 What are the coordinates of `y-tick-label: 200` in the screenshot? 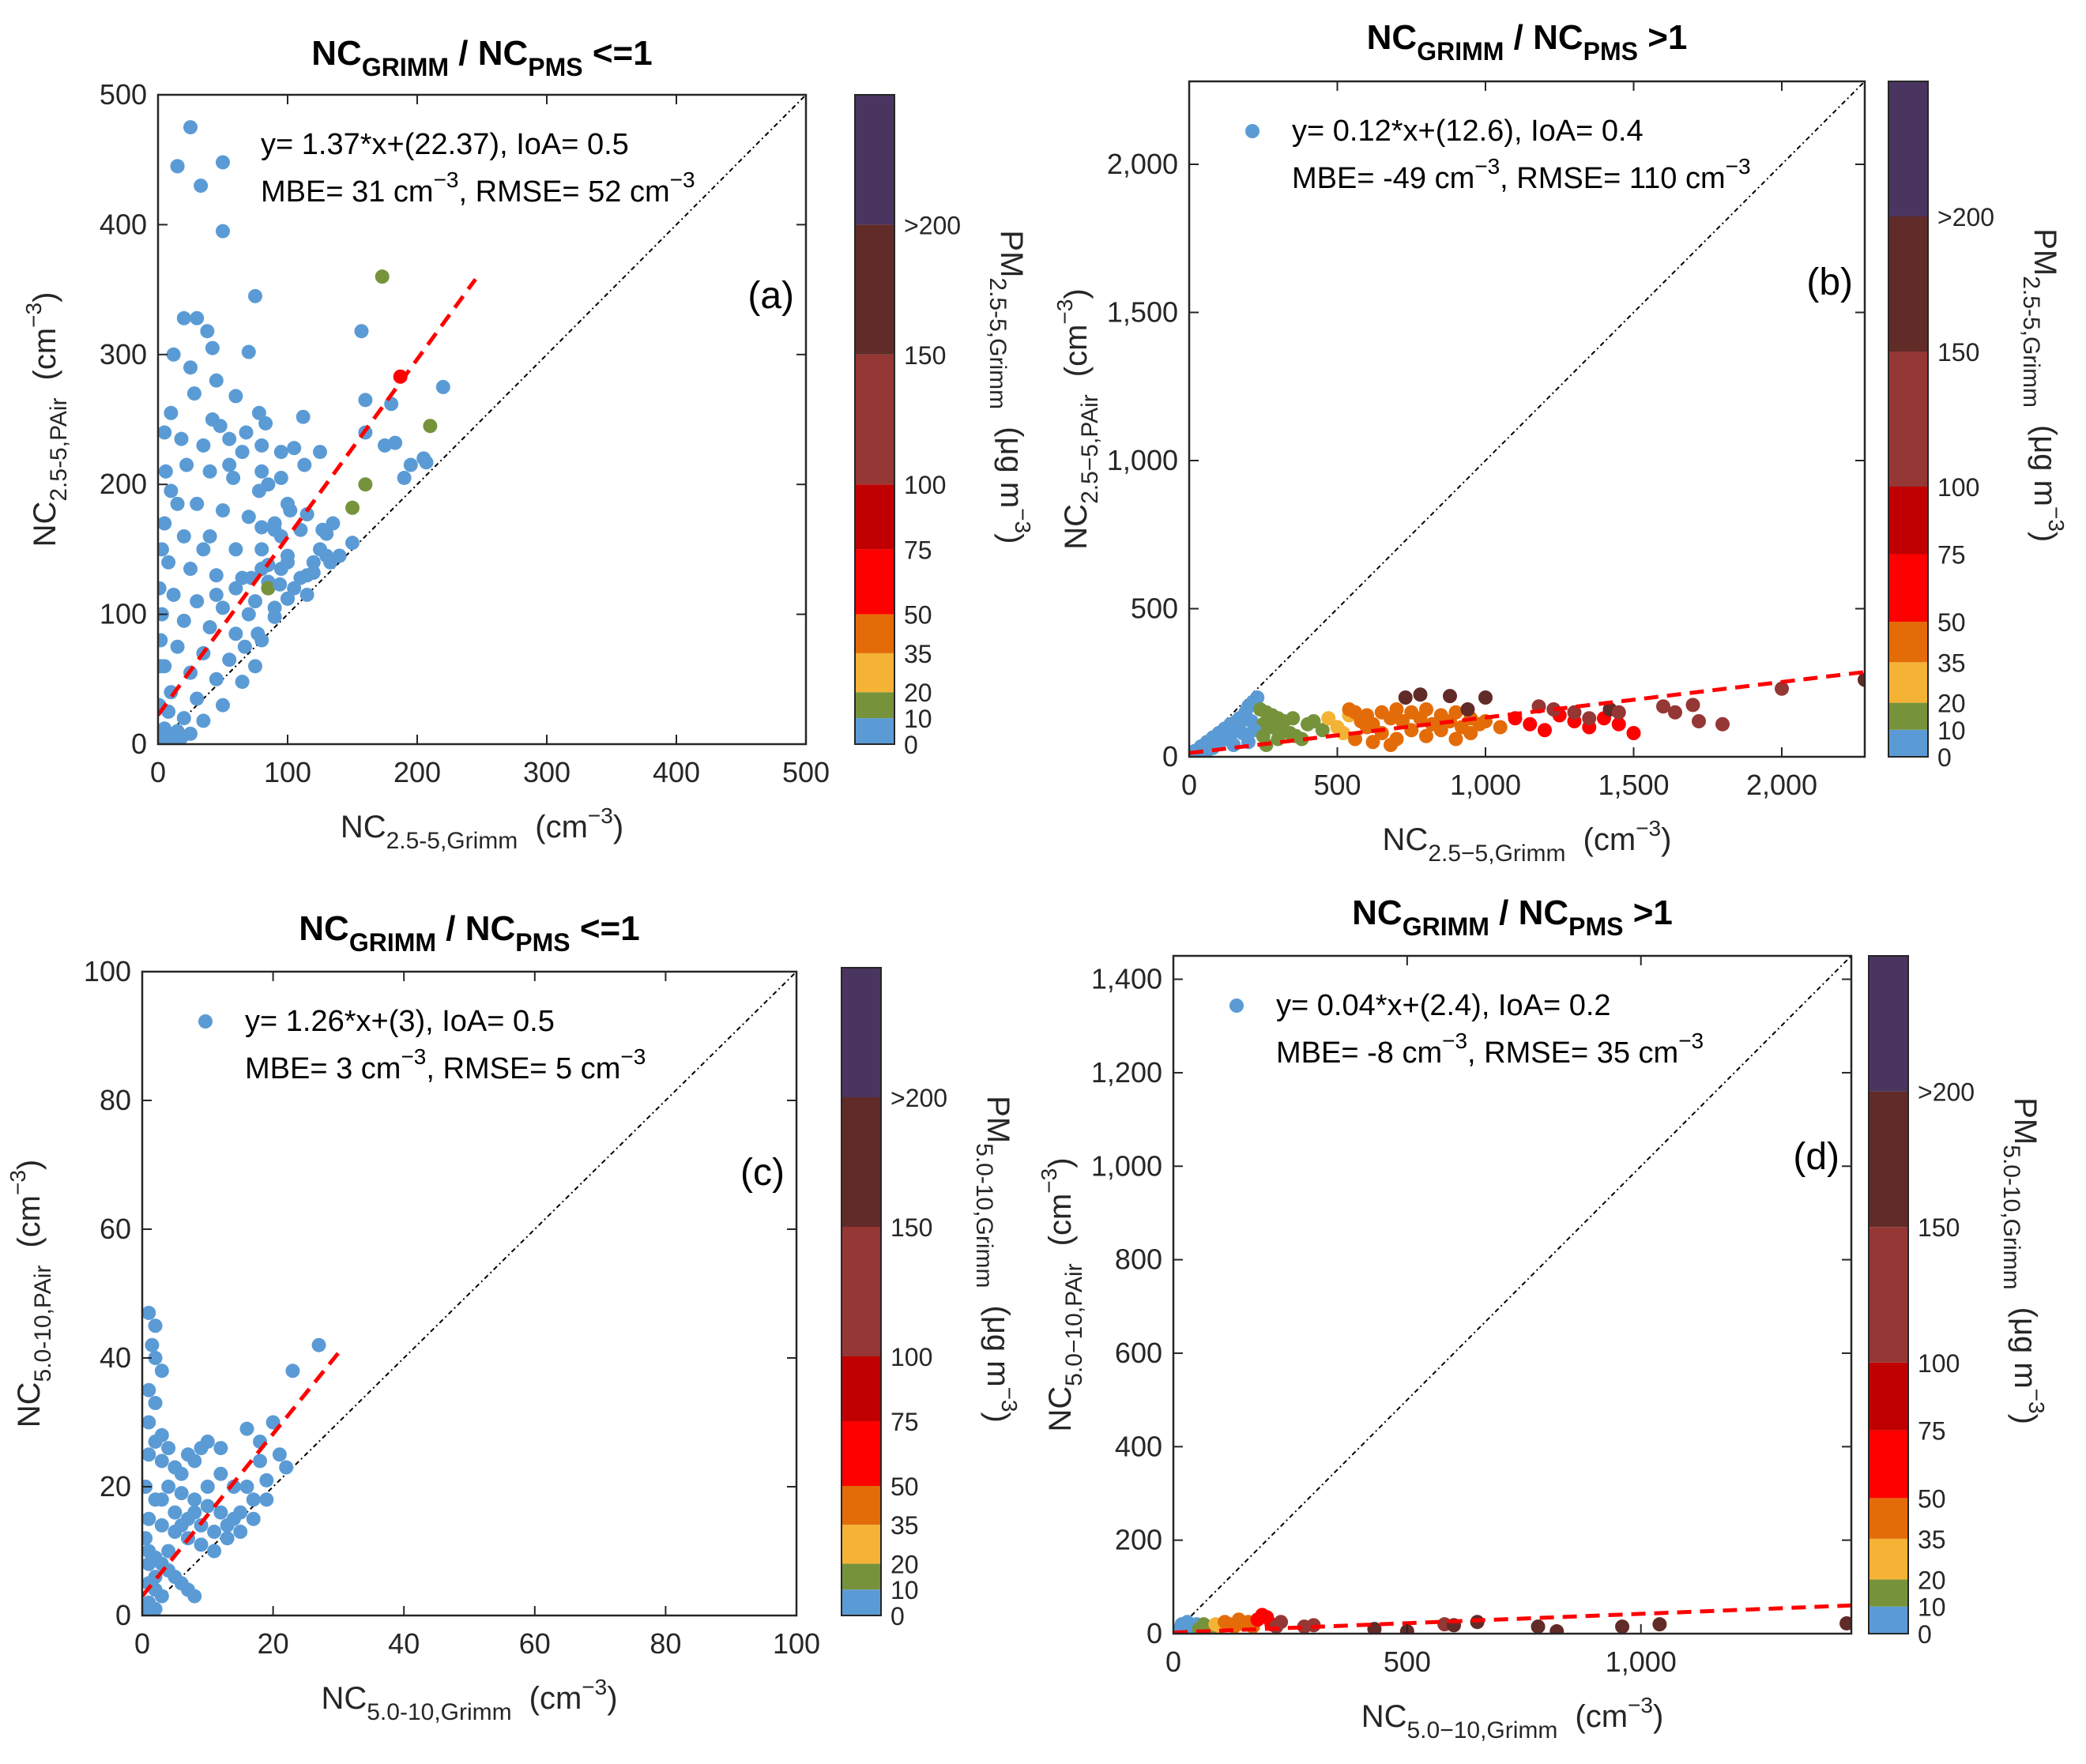 It's located at (123, 484).